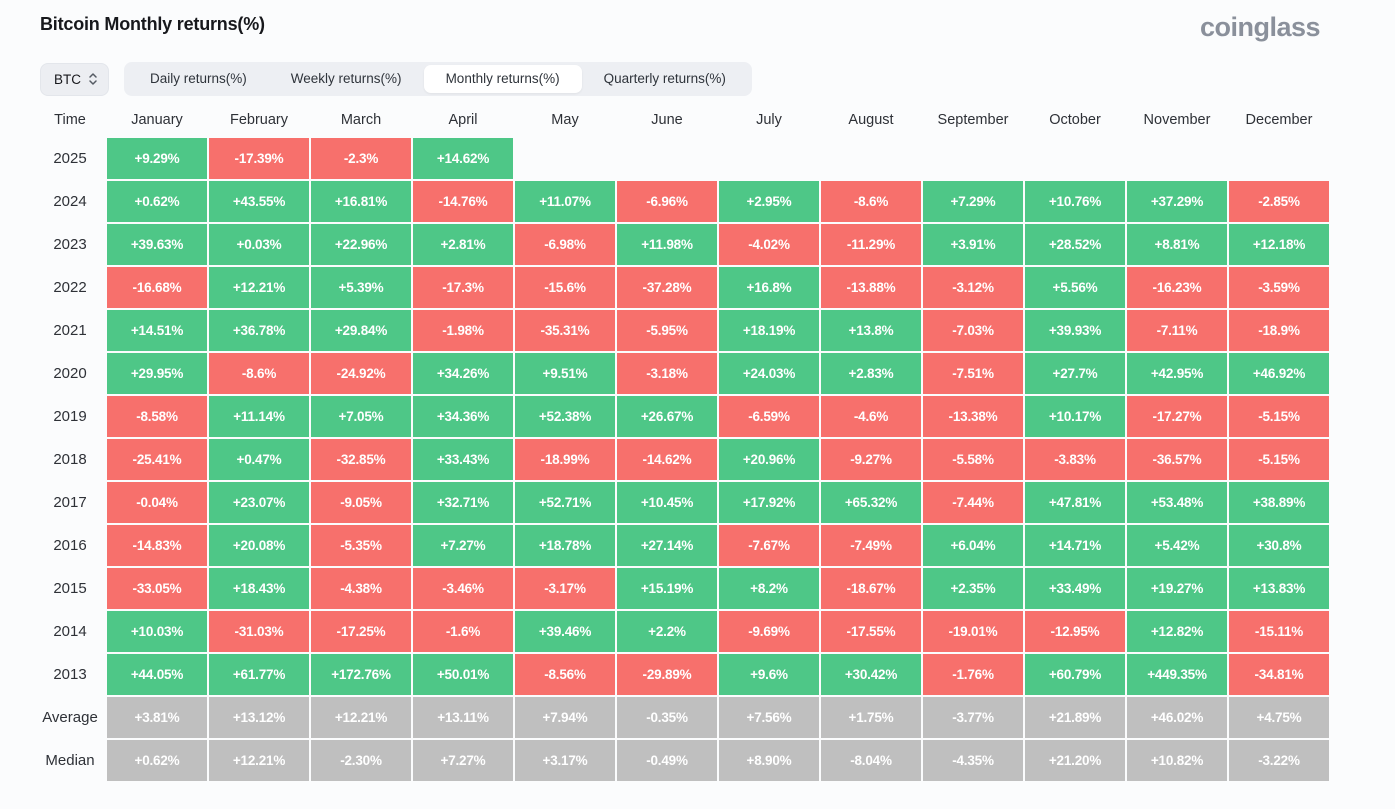 Image resolution: width=1395 pixels, height=809 pixels. Describe the element at coordinates (259, 545) in the screenshot. I see `return-cell: +20.08%` at that location.